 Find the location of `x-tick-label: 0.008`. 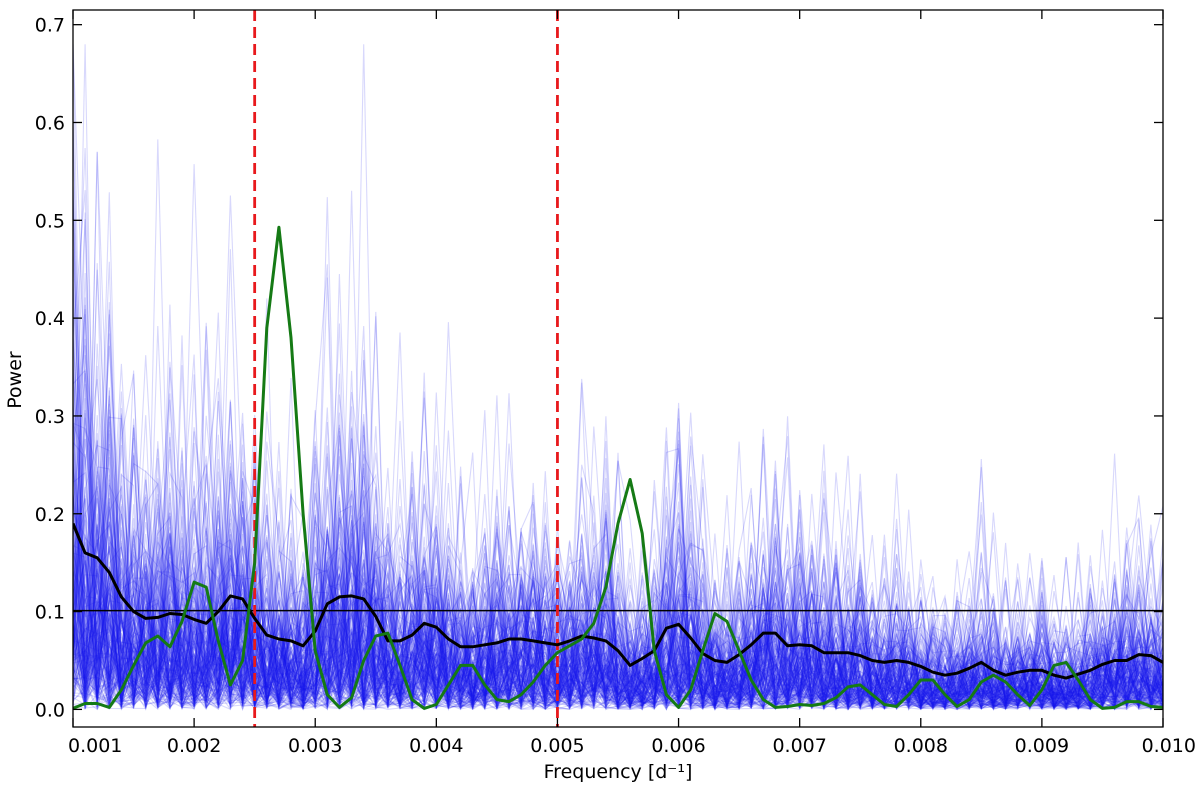

x-tick-label: 0.008 is located at coordinates (921, 746).